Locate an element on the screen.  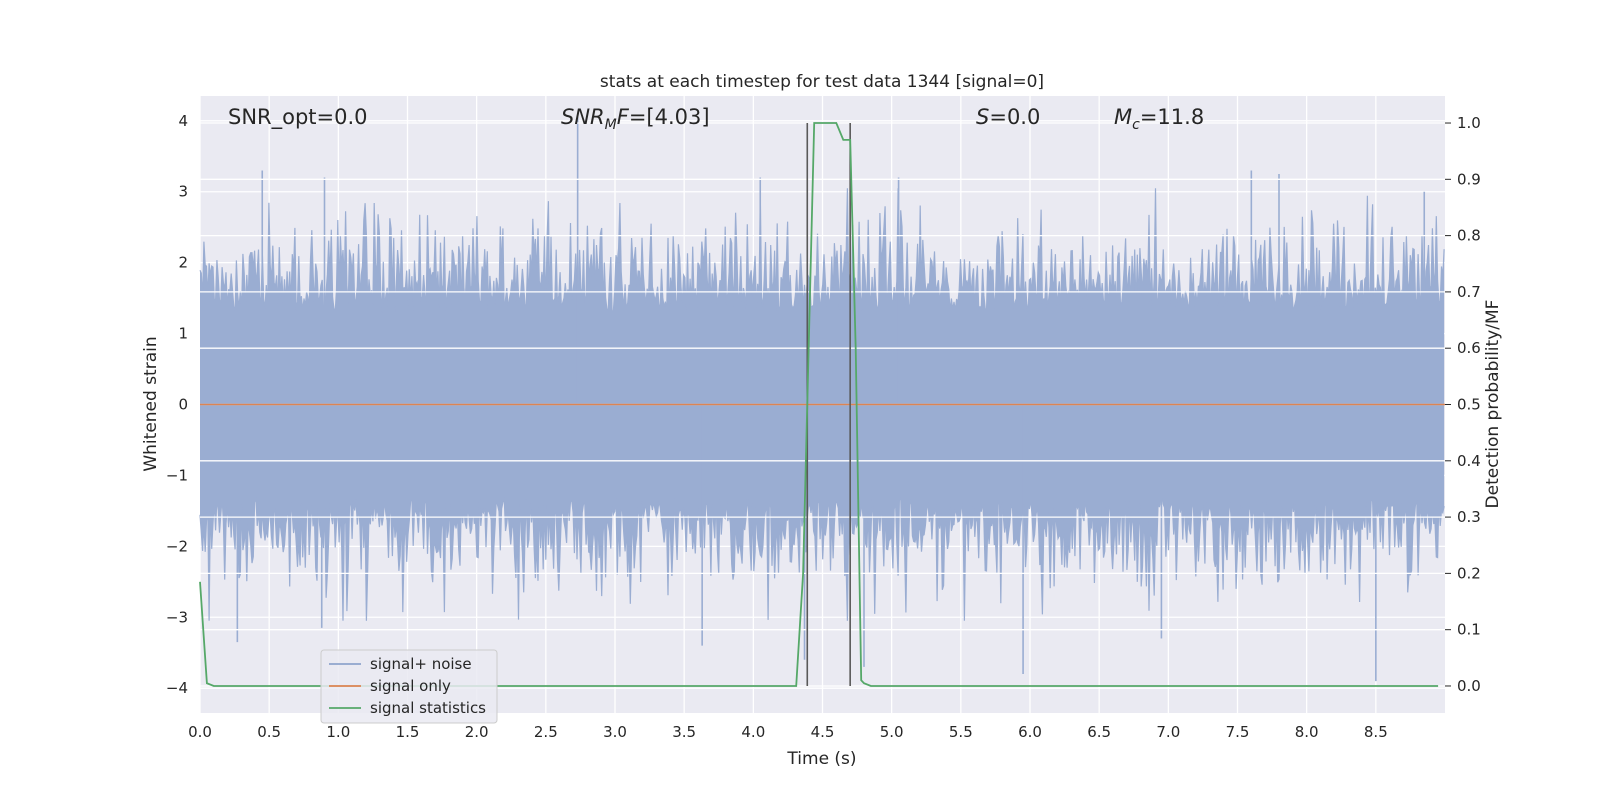
right-tick-label: 0.7 is located at coordinates (1469, 292).